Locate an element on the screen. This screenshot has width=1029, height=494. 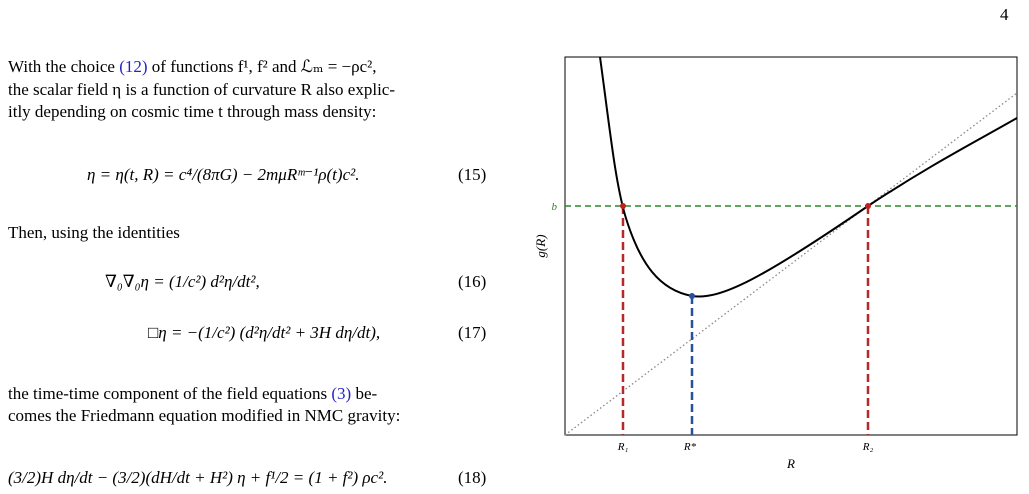
equation-number: (15) is located at coordinates (472, 174).